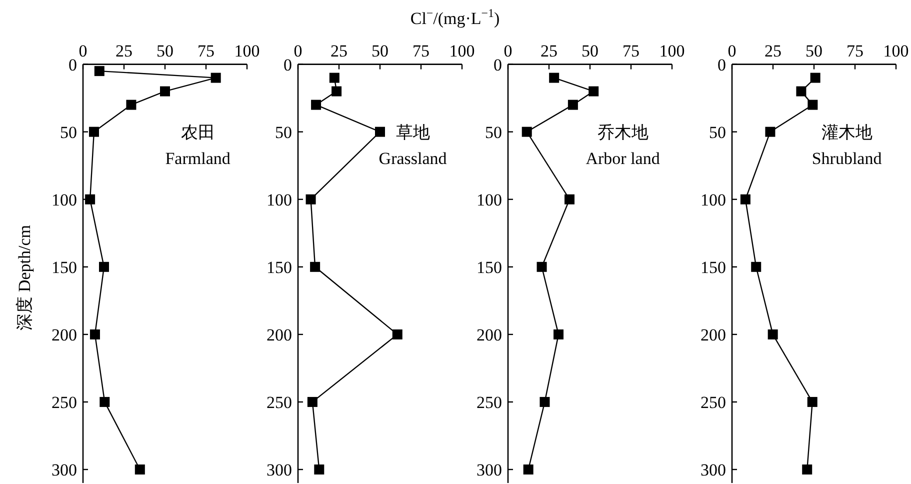 The height and width of the screenshot is (484, 911). I want to click on x-axis-title: Cl$^{−}$/(mg·L$^{−1}$), so click(455, 17).